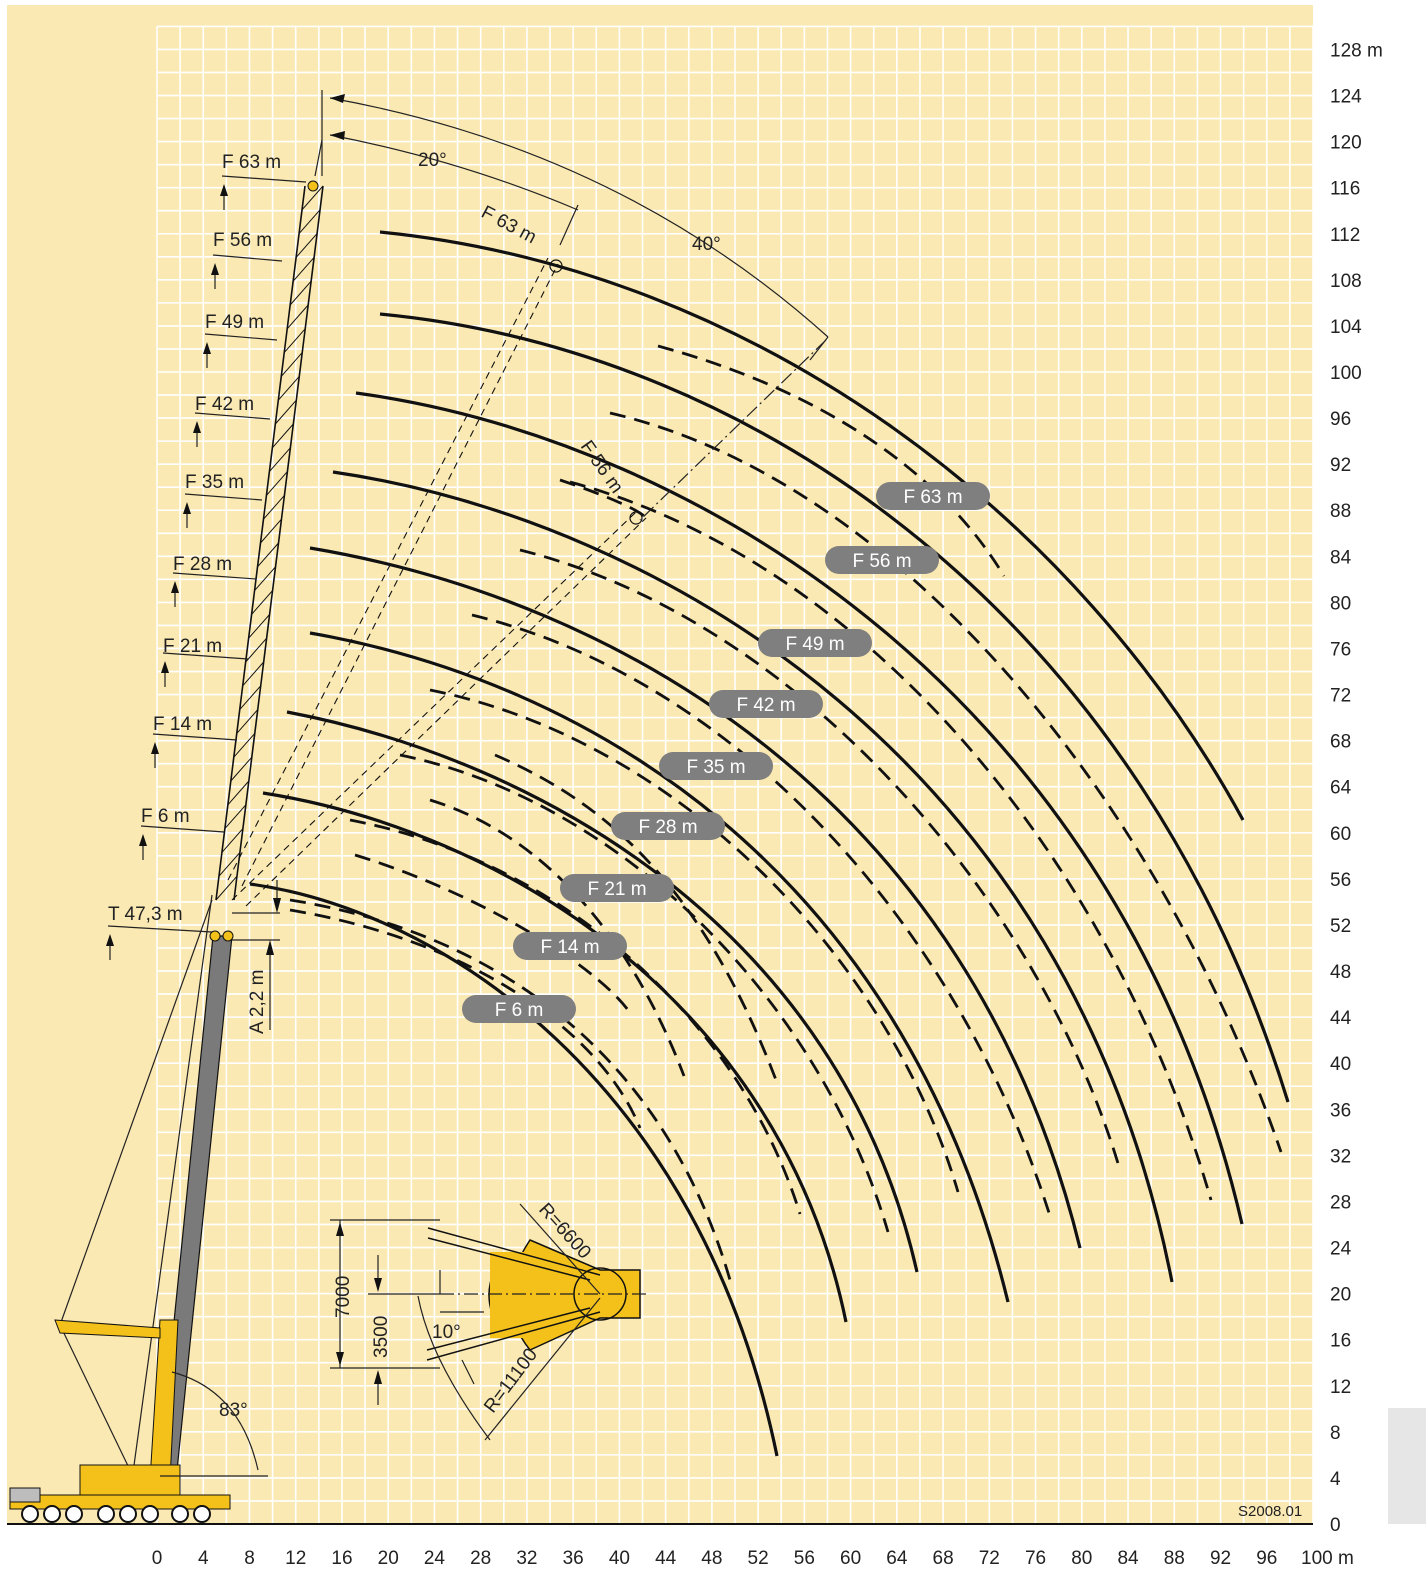 The width and height of the screenshot is (1426, 1586). I want to click on curve-label-text: F 56 m, so click(881, 561).